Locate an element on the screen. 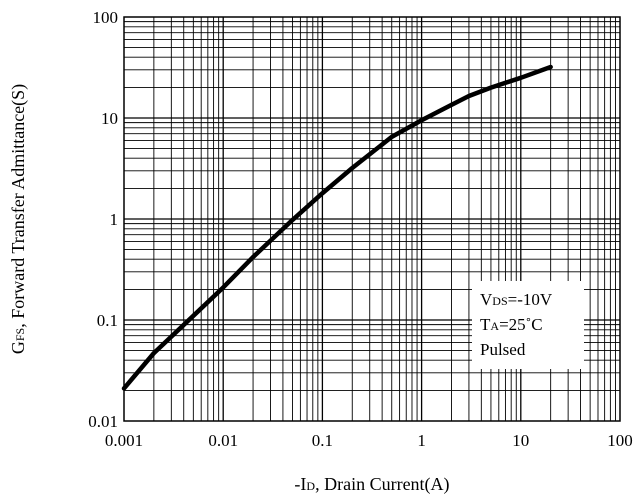 The image size is (633, 500). x-tick-label: 100 is located at coordinates (620, 440).